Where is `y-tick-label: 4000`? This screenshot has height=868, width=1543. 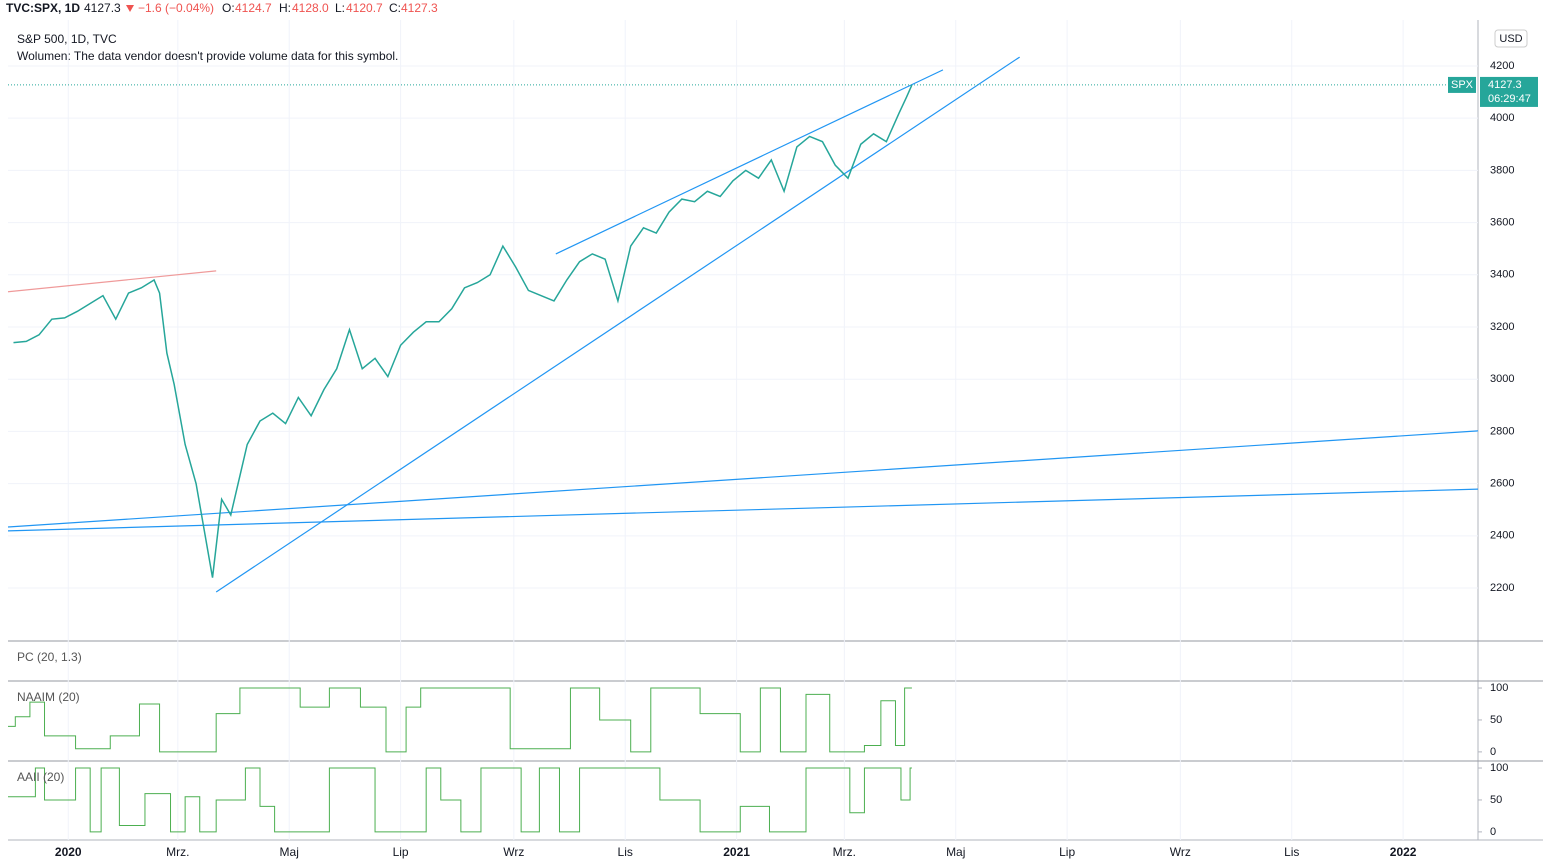 y-tick-label: 4000 is located at coordinates (1502, 118).